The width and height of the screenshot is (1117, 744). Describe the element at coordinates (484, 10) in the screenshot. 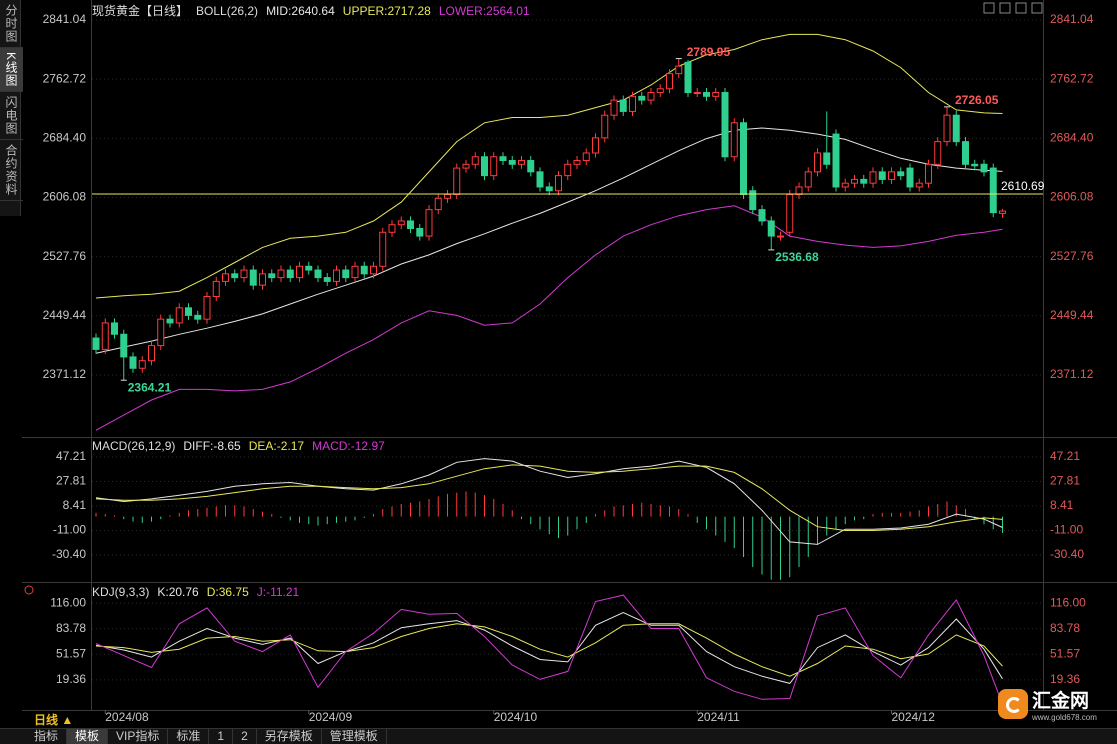

I see `legend-entry: LOWER:2564.01` at that location.